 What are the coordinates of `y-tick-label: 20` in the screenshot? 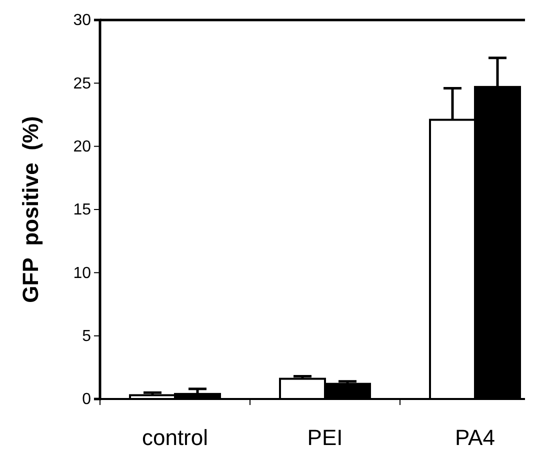 It's located at (82, 147).